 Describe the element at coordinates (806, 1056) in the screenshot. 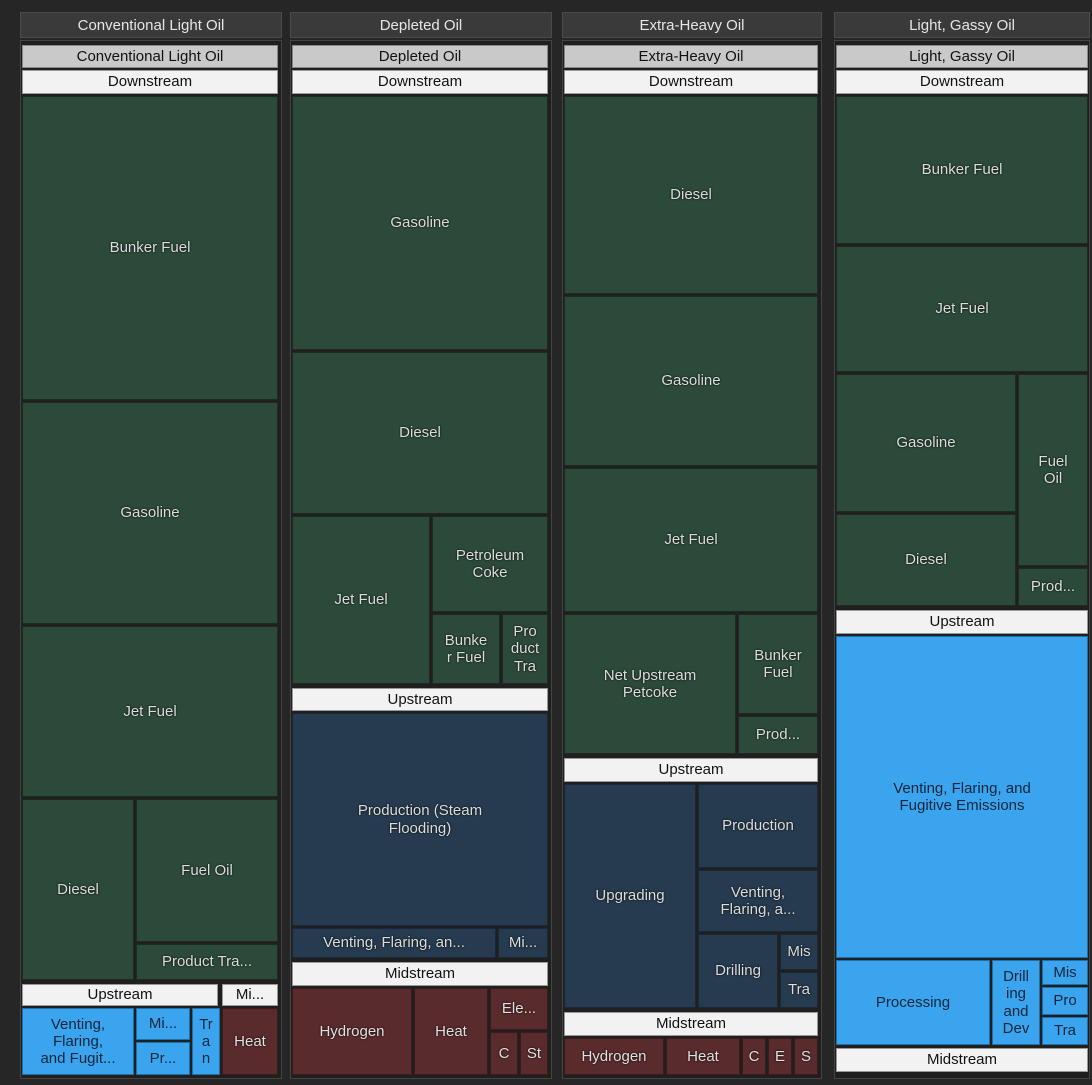

I see `midstream-cell: S` at that location.